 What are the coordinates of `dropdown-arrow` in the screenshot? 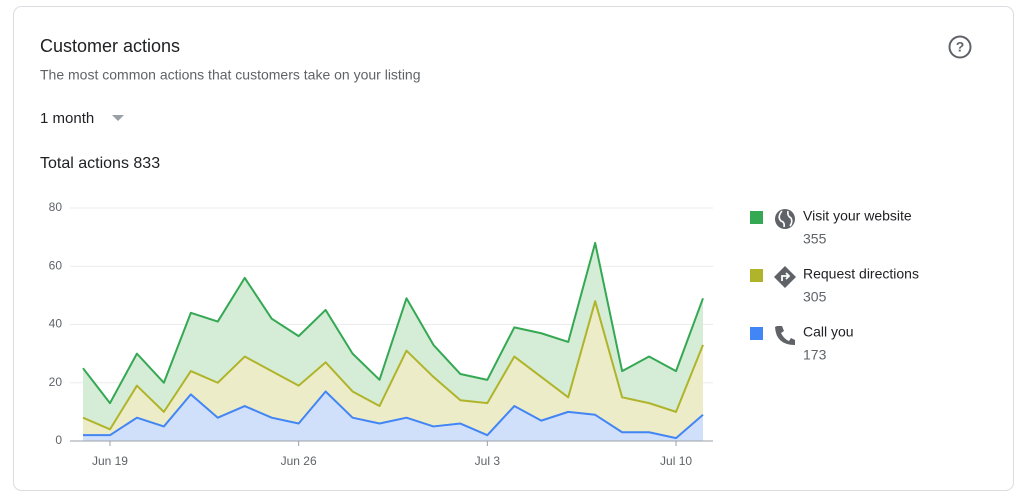 It's located at (118, 118).